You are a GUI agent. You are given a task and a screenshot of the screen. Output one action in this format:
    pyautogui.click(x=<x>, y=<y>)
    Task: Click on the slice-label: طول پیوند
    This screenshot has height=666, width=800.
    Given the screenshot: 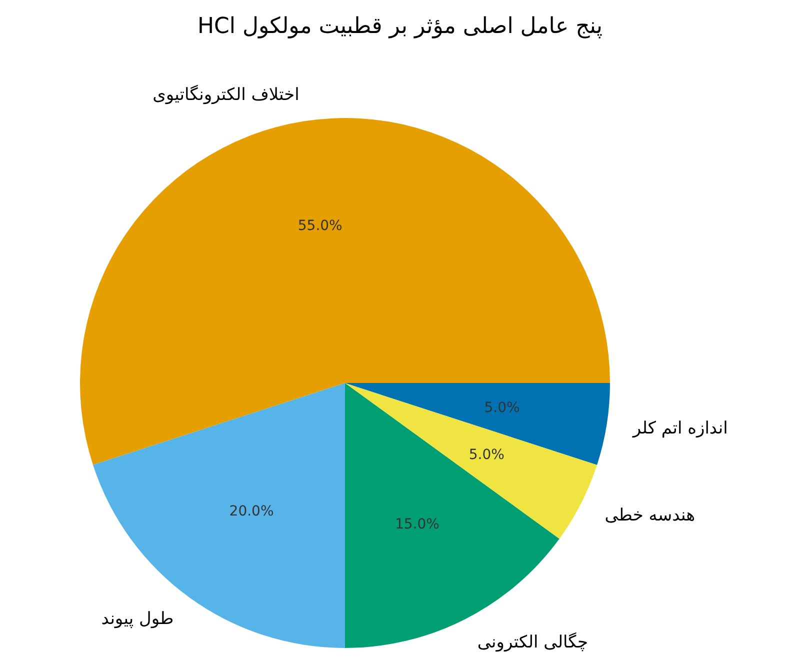 What is the action you would take?
    pyautogui.click(x=137, y=618)
    